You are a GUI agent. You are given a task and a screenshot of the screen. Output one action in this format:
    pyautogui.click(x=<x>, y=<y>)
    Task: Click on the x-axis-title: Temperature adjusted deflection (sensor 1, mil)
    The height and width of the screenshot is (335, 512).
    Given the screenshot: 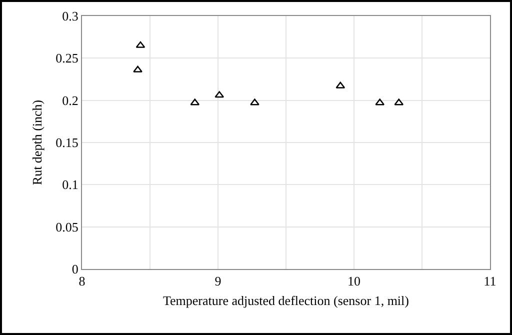 What is the action you would take?
    pyautogui.click(x=286, y=300)
    